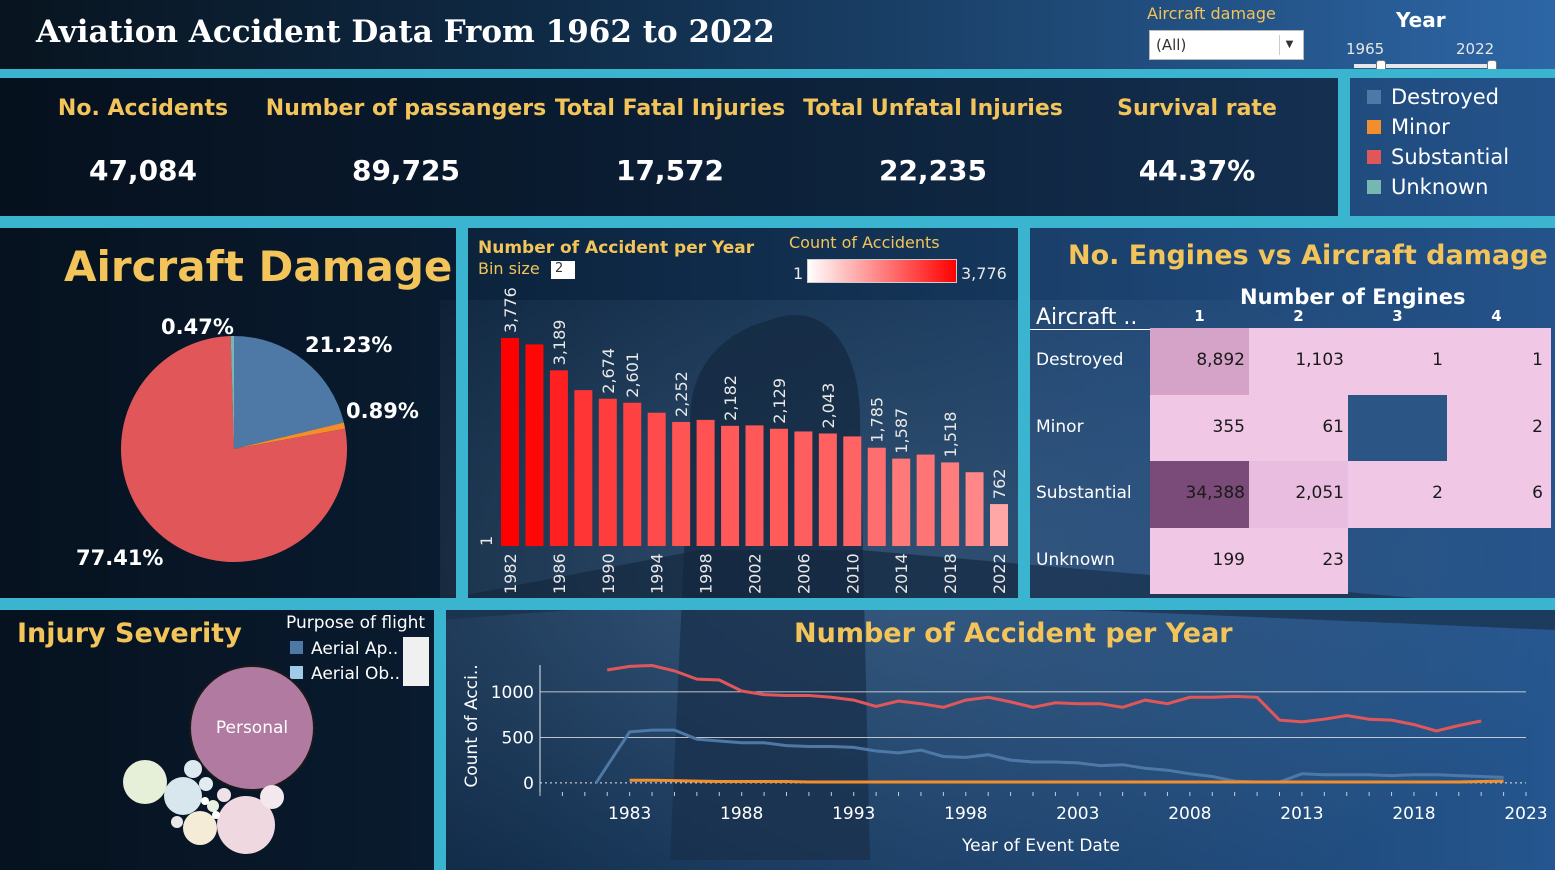  Describe the element at coordinates (670, 108) in the screenshot. I see `kpi-label: Total Fatal Injuries` at that location.